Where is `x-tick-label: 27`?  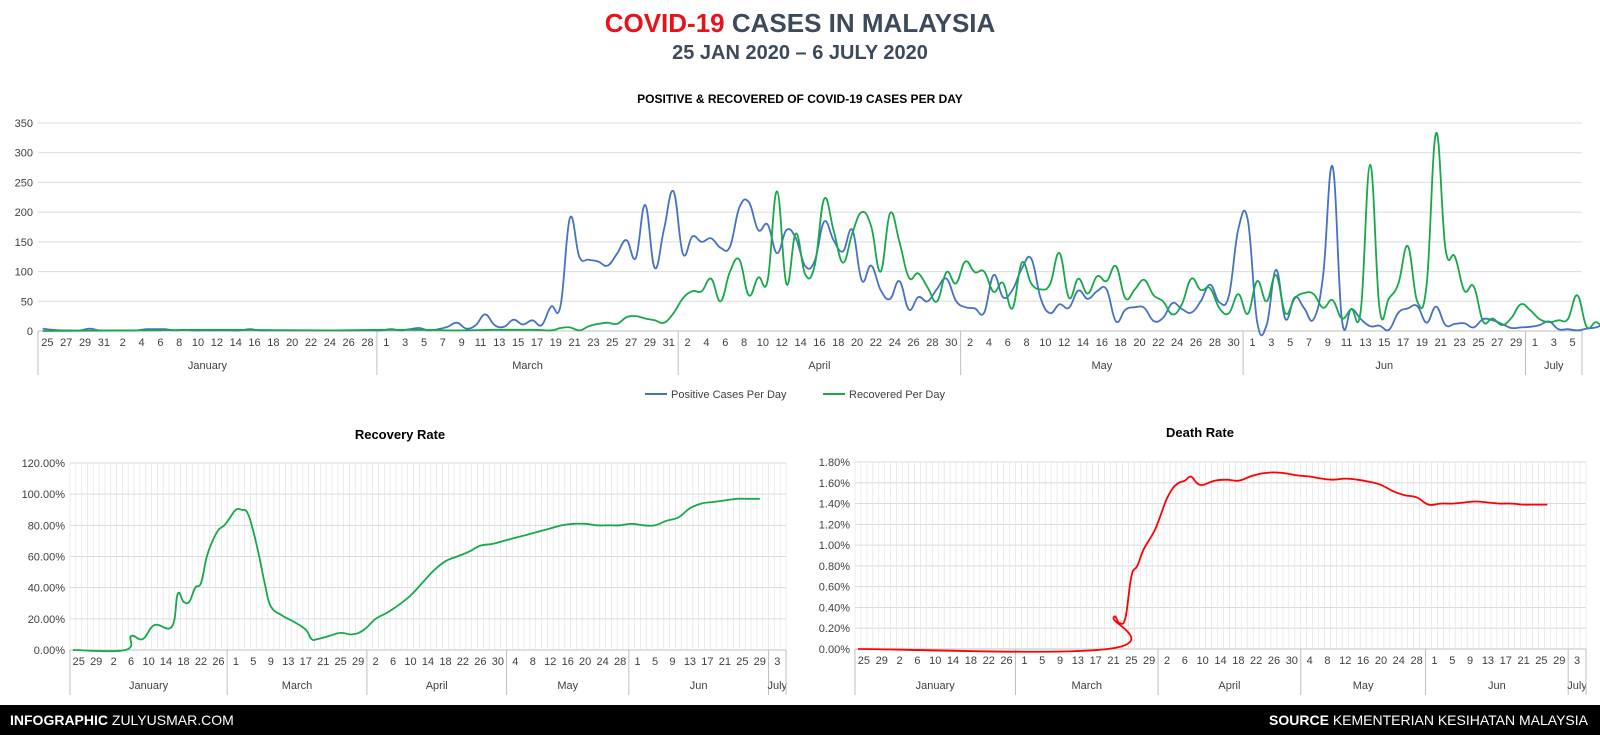 x-tick-label: 27 is located at coordinates (631, 343).